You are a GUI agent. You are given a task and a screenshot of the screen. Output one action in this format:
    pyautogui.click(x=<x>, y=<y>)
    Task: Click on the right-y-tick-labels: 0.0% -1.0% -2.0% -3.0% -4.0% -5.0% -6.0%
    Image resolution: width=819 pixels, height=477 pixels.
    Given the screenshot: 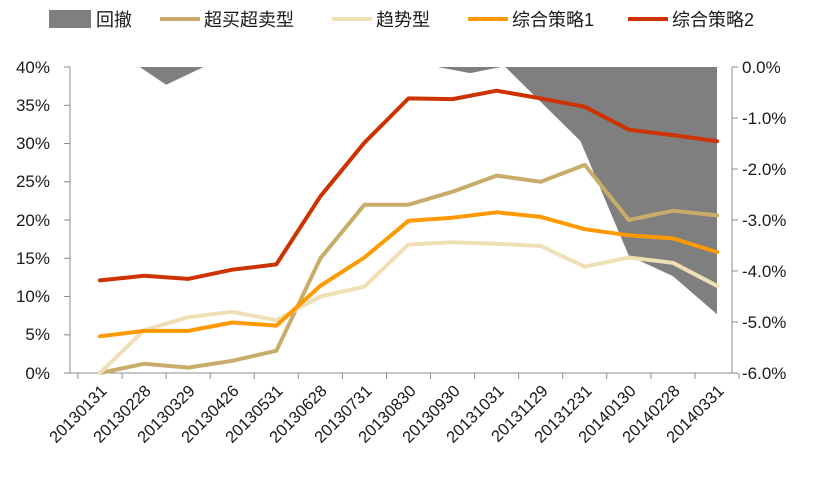 What is the action you would take?
    pyautogui.click(x=764, y=220)
    